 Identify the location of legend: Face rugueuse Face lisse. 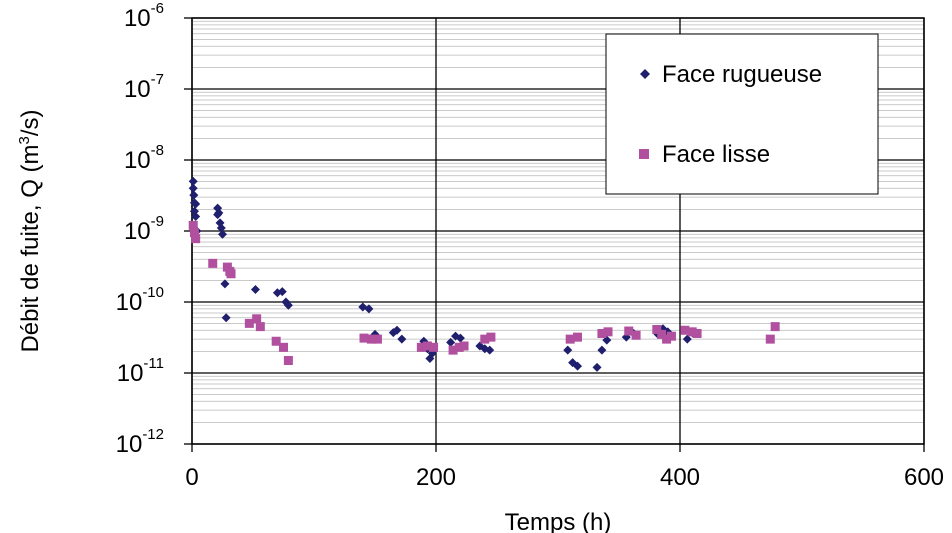
(742, 114).